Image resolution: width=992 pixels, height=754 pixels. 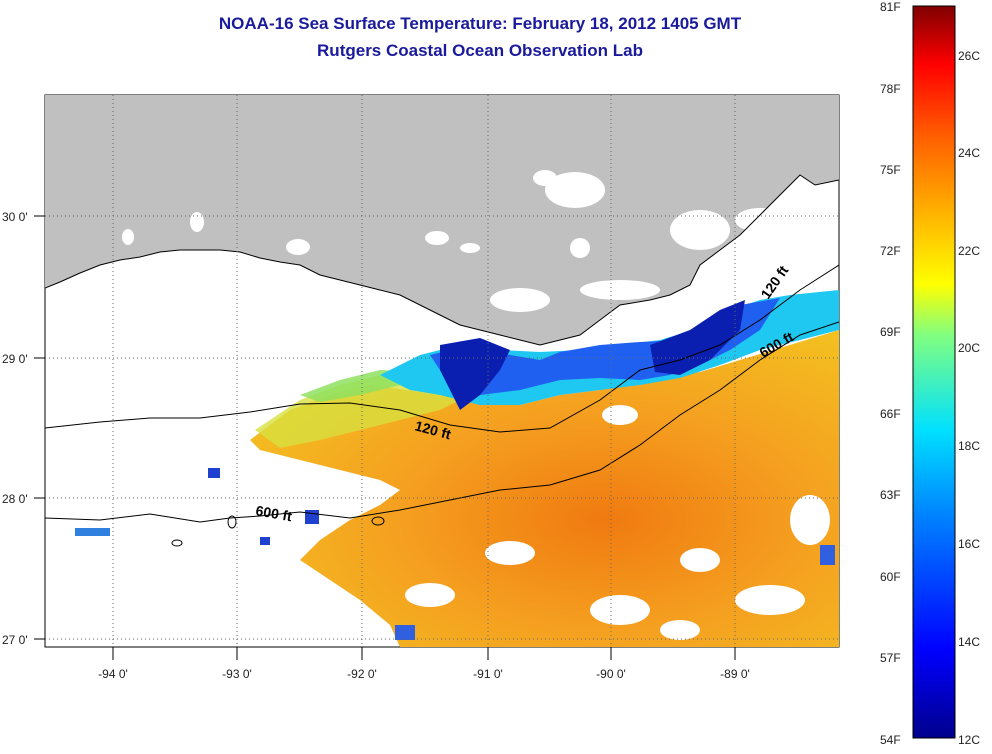 What do you see at coordinates (735, 674) in the screenshot?
I see `lon-label: -89 0'` at bounding box center [735, 674].